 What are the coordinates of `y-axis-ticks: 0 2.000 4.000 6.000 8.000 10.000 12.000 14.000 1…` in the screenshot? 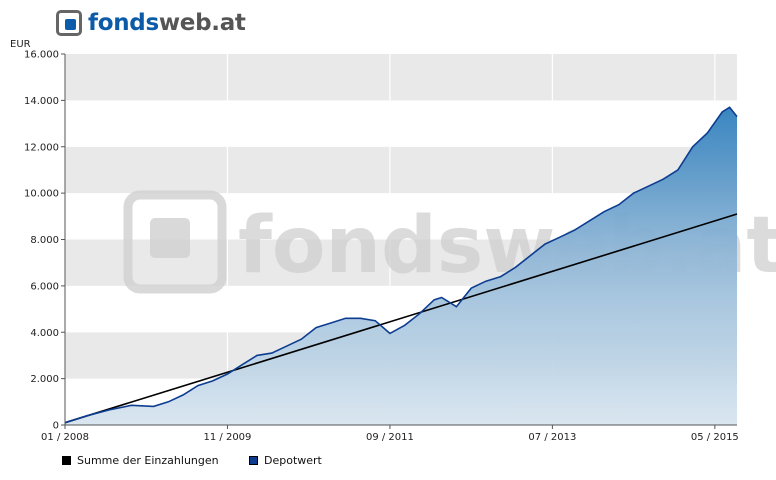 It's located at (44, 241).